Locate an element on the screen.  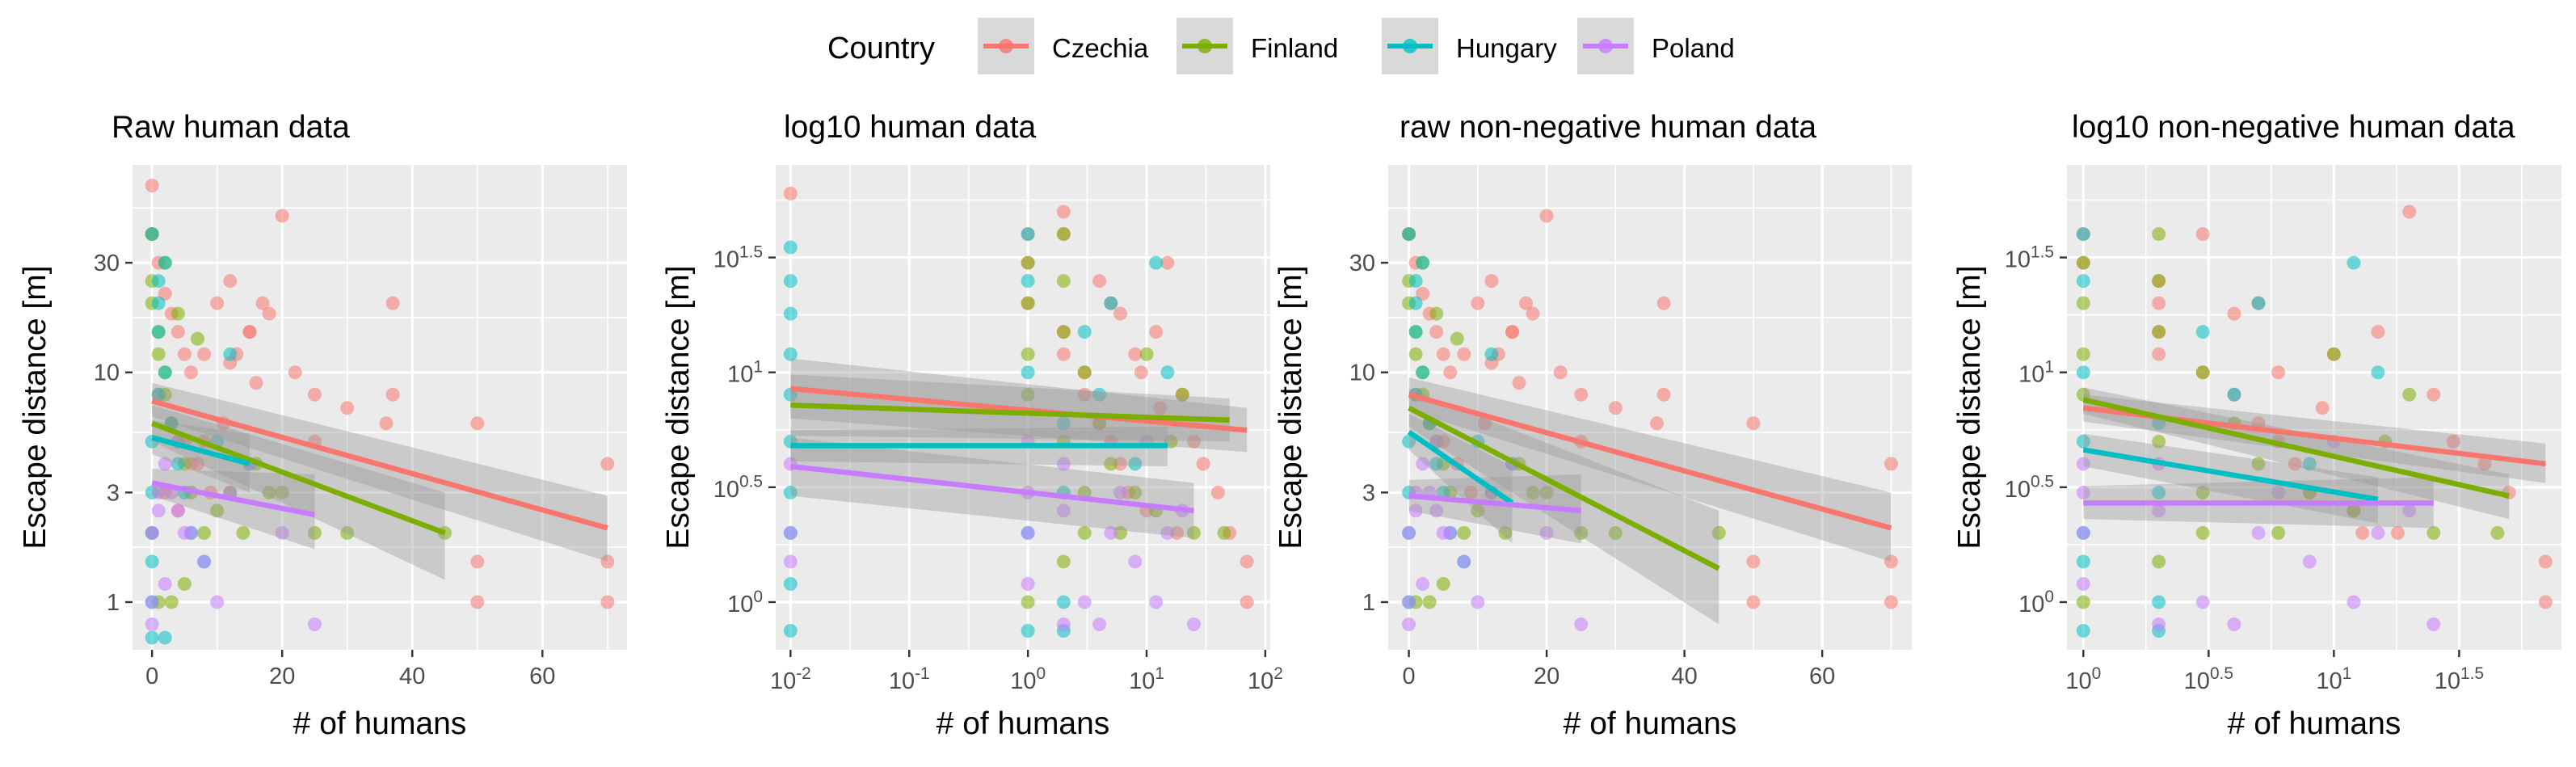
legend-item-finland: Finland is located at coordinates (1257, 46).